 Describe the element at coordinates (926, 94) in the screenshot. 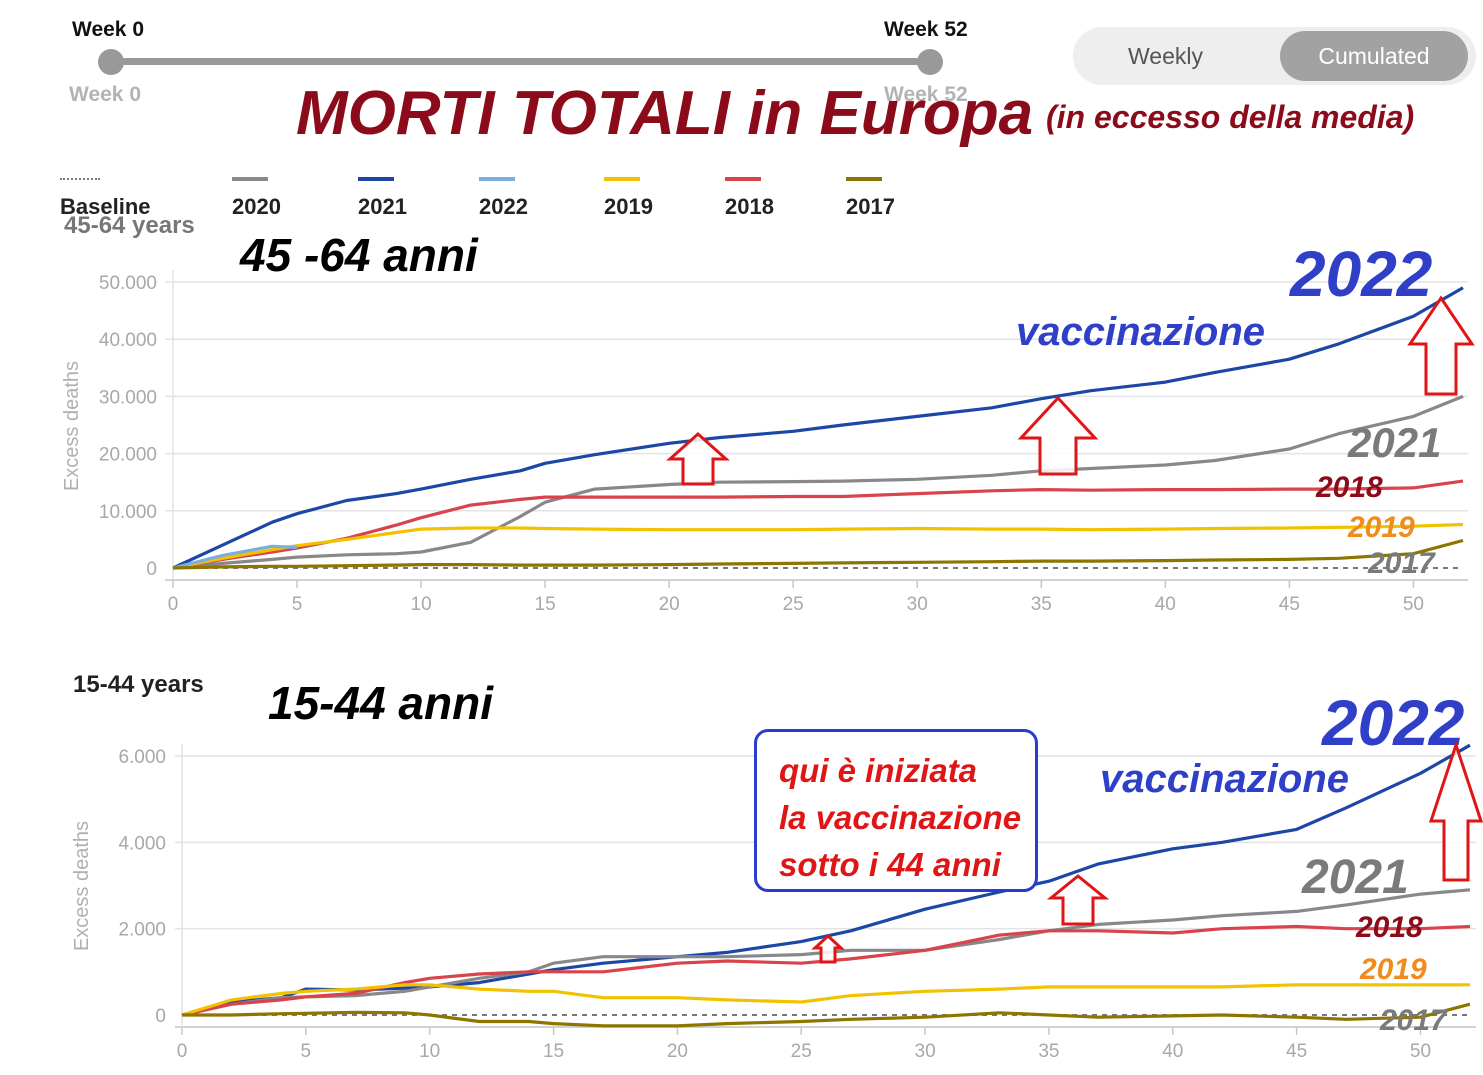

I see `slider-end-sublabel: Week 52` at that location.